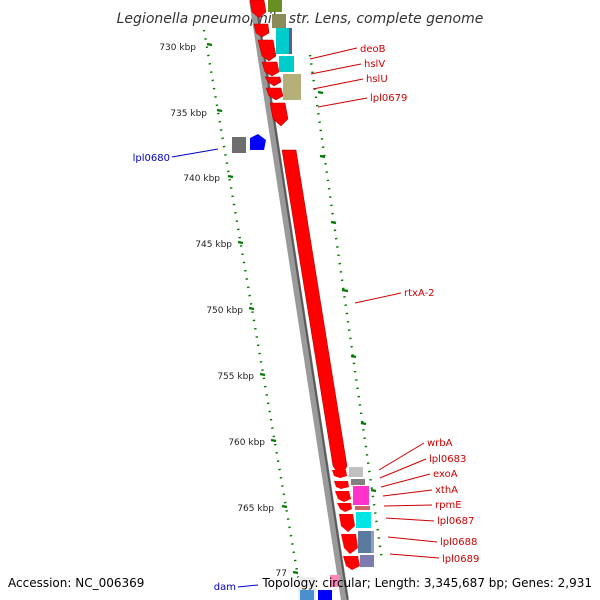 The image size is (600, 600). Describe the element at coordinates (76, 583) in the screenshot. I see `accession-text: Accession: NC_006369` at that location.